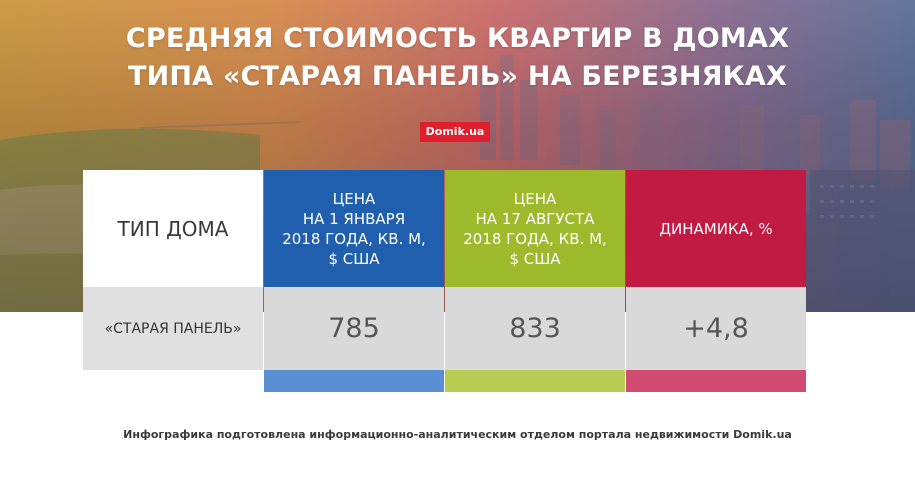  I want to click on column-house-type: ТИП ДОМА «СТАРАЯ ПАНЕЛЬ», so click(173, 270).